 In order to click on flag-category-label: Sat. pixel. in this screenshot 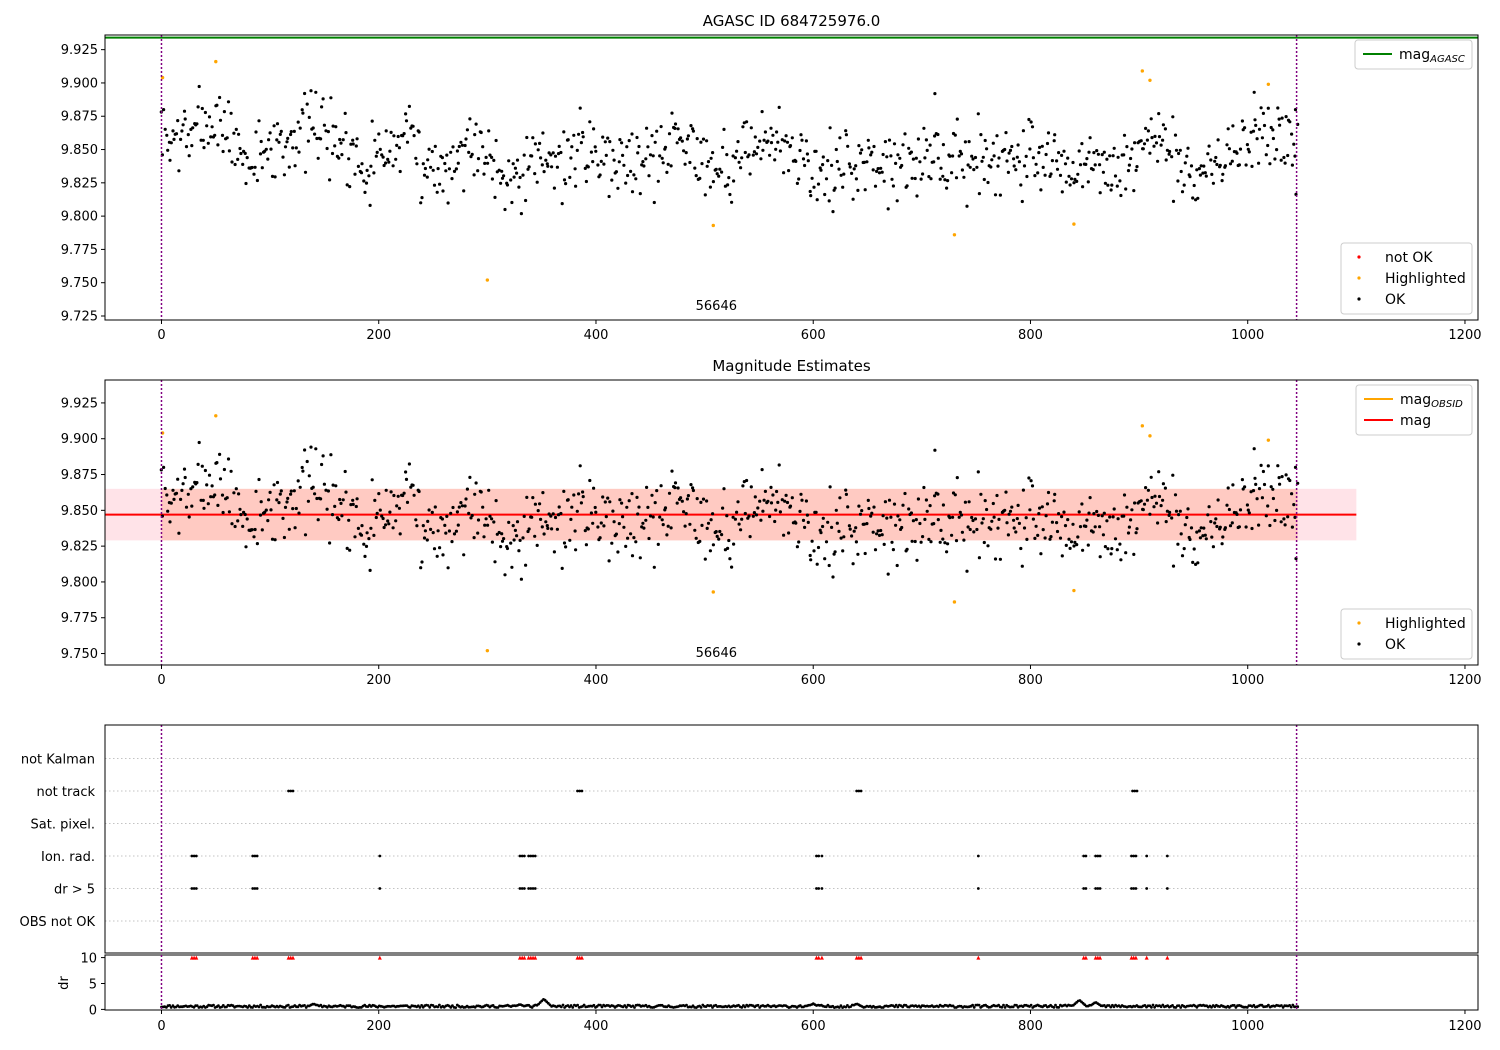, I will do `click(63, 825)`.